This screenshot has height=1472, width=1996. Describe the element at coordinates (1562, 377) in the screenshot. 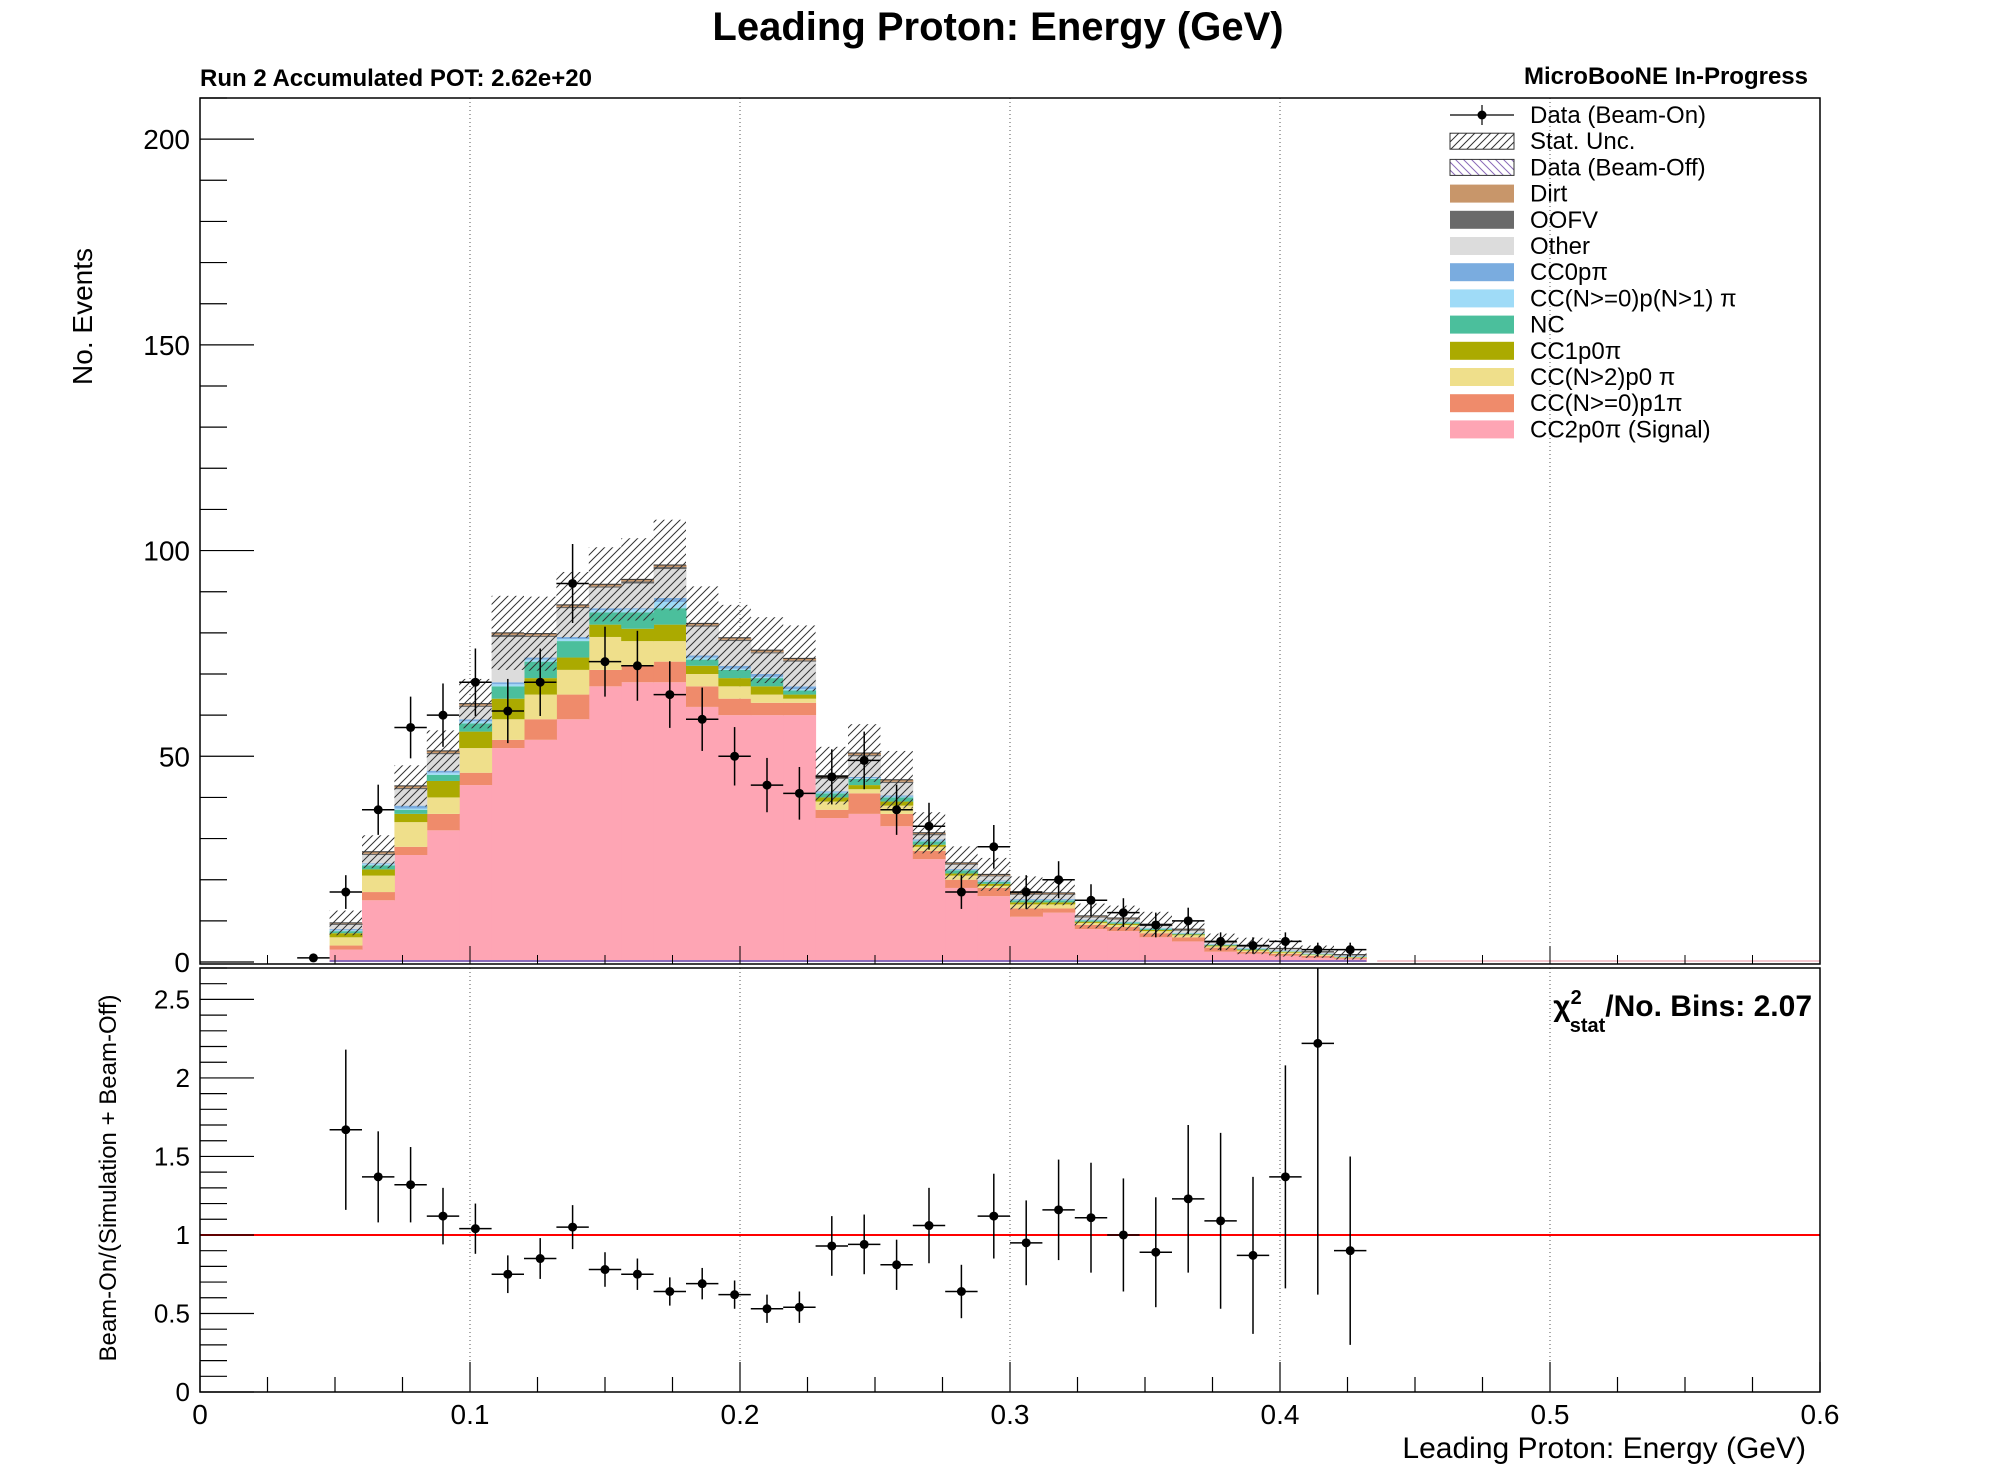

I see `legend-entry: CC(N>2)p0 π` at that location.